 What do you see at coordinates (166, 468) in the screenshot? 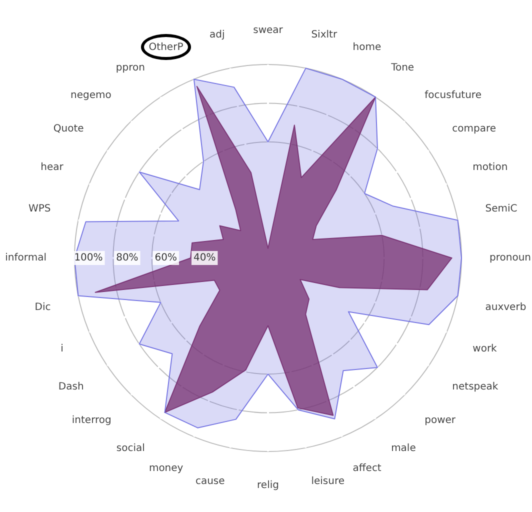
I see `spoke-label: money` at bounding box center [166, 468].